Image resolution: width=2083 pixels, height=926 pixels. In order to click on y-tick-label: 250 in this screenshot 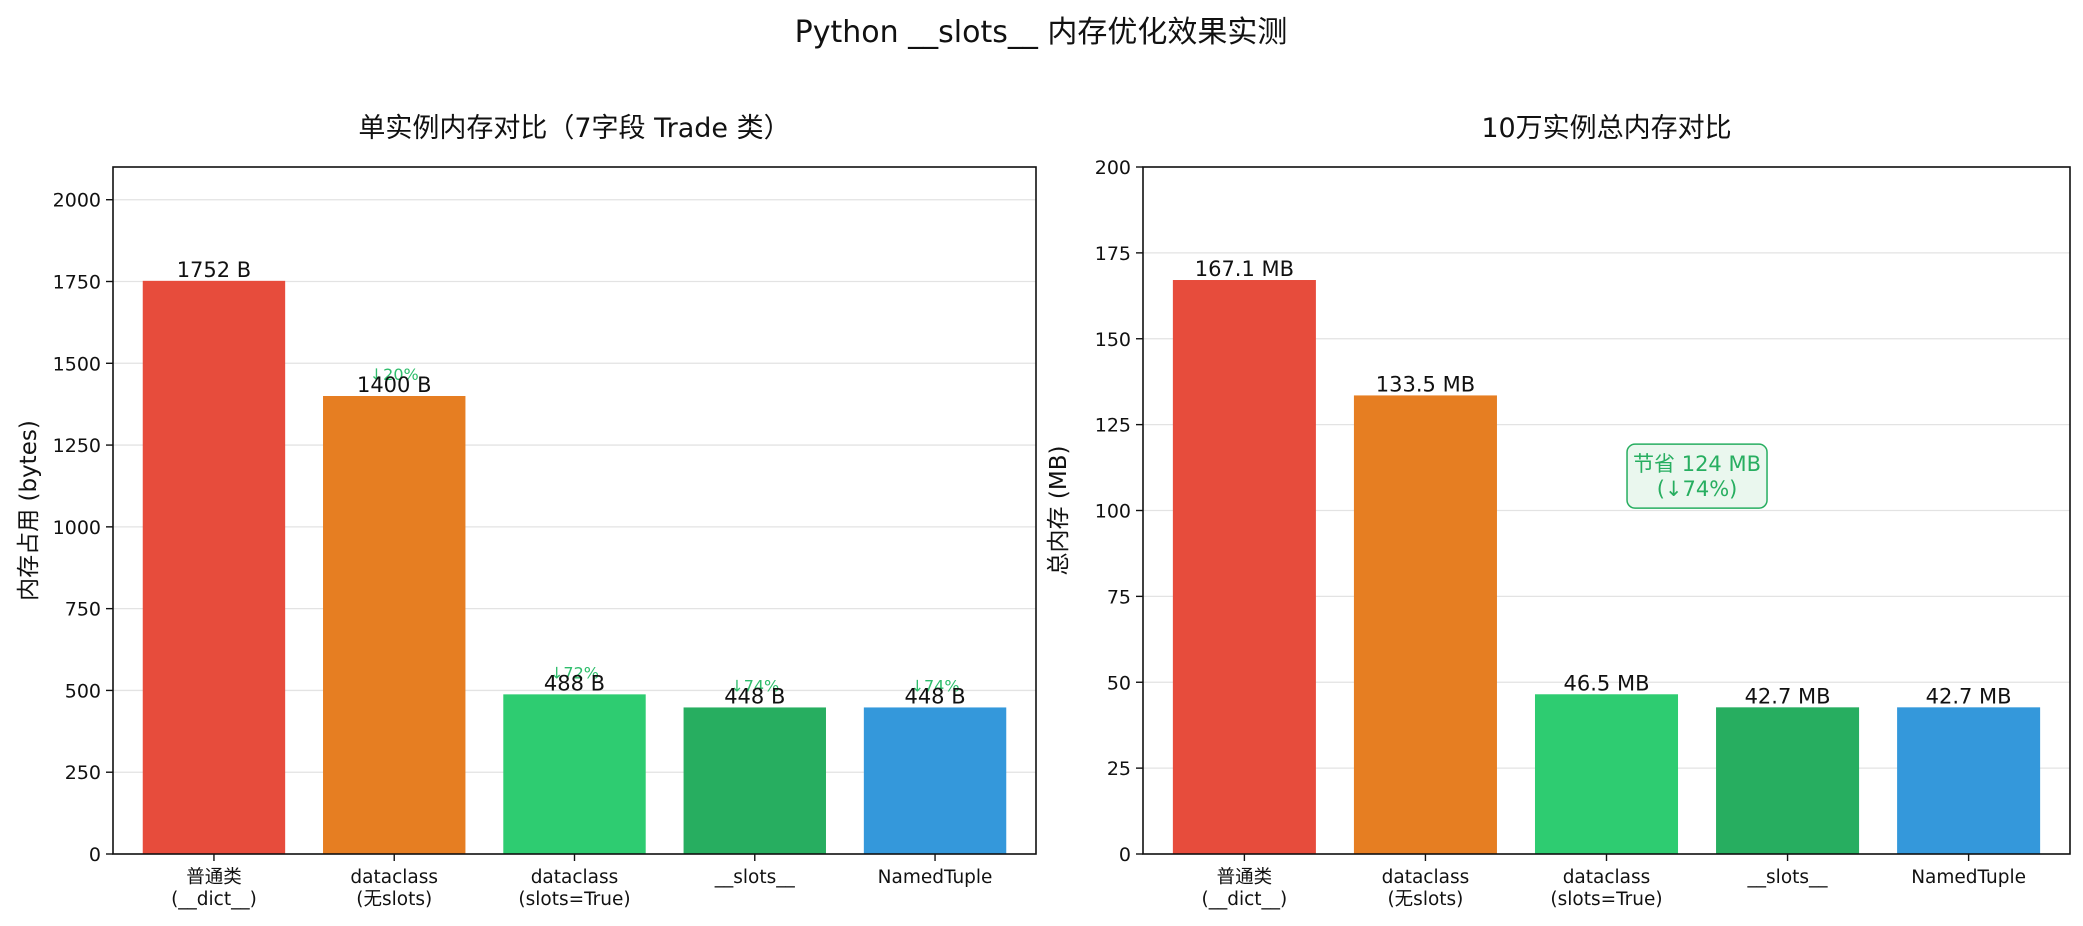, I will do `click(83, 773)`.